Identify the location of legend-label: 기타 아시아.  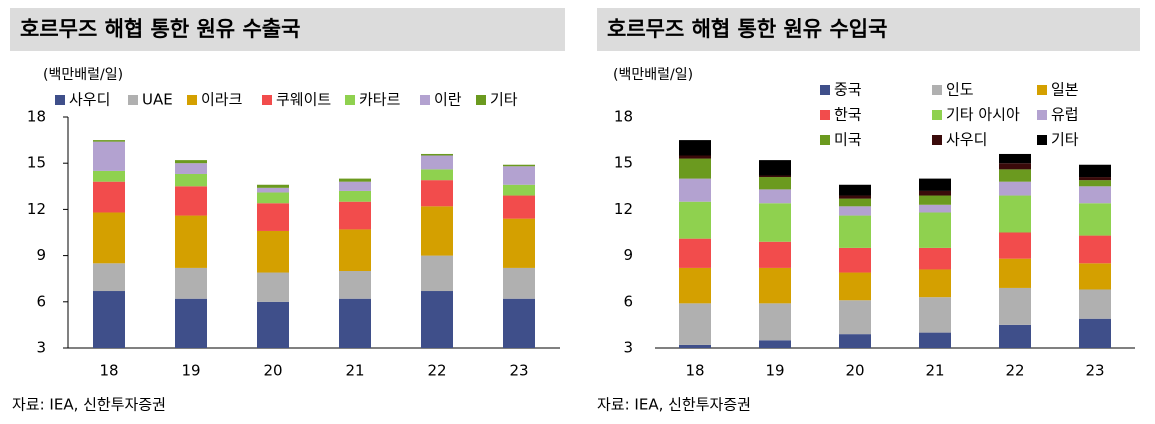
(983, 115).